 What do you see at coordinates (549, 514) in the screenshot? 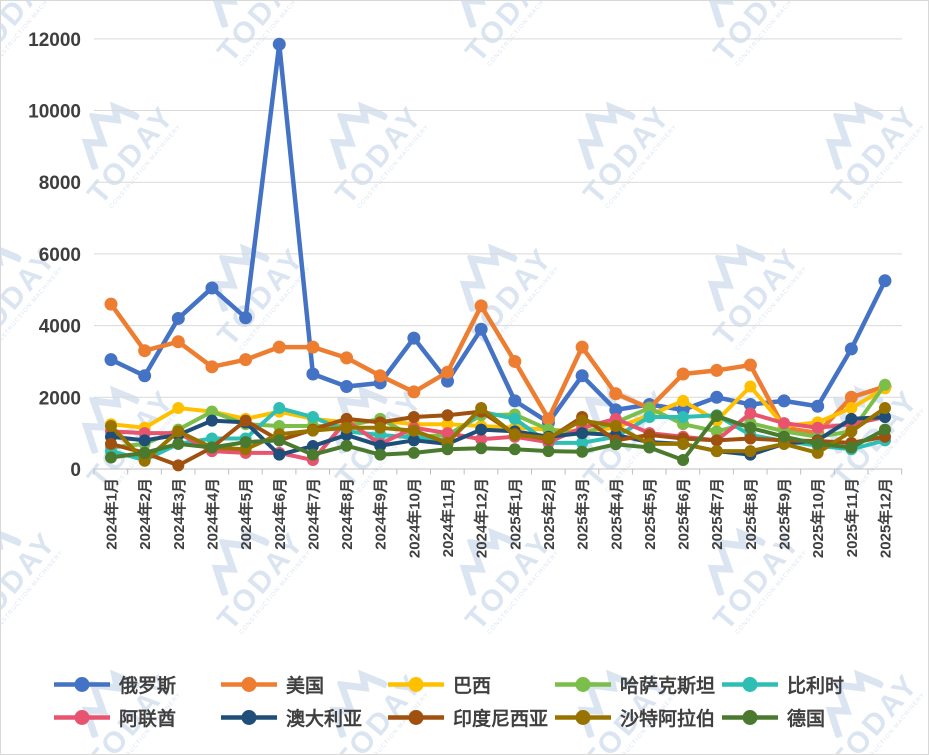
I see `x-axis-label: 2025年2月` at bounding box center [549, 514].